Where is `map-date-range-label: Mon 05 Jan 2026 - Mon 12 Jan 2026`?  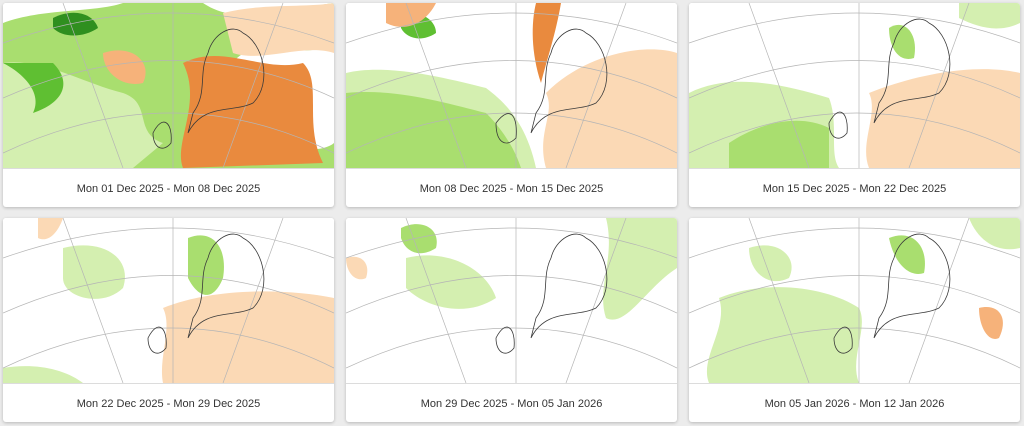
map-date-range-label: Mon 05 Jan 2026 - Mon 12 Jan 2026 is located at coordinates (854, 402).